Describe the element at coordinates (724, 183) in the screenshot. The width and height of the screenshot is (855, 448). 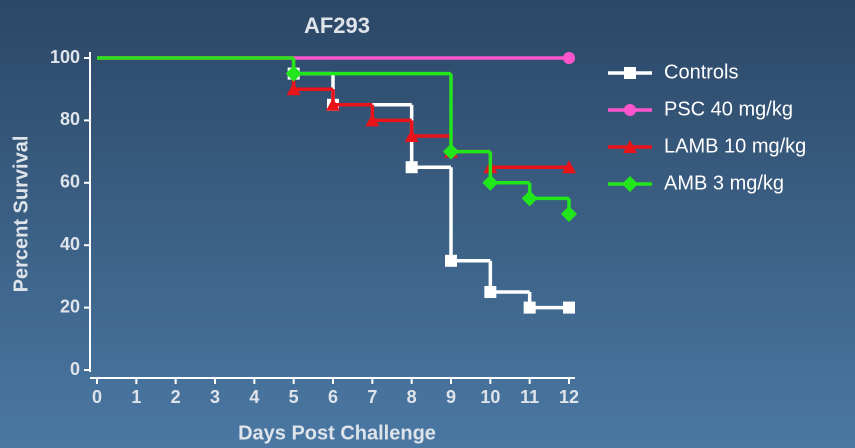
I see `legend-label: AMB 3 mg/kg` at that location.